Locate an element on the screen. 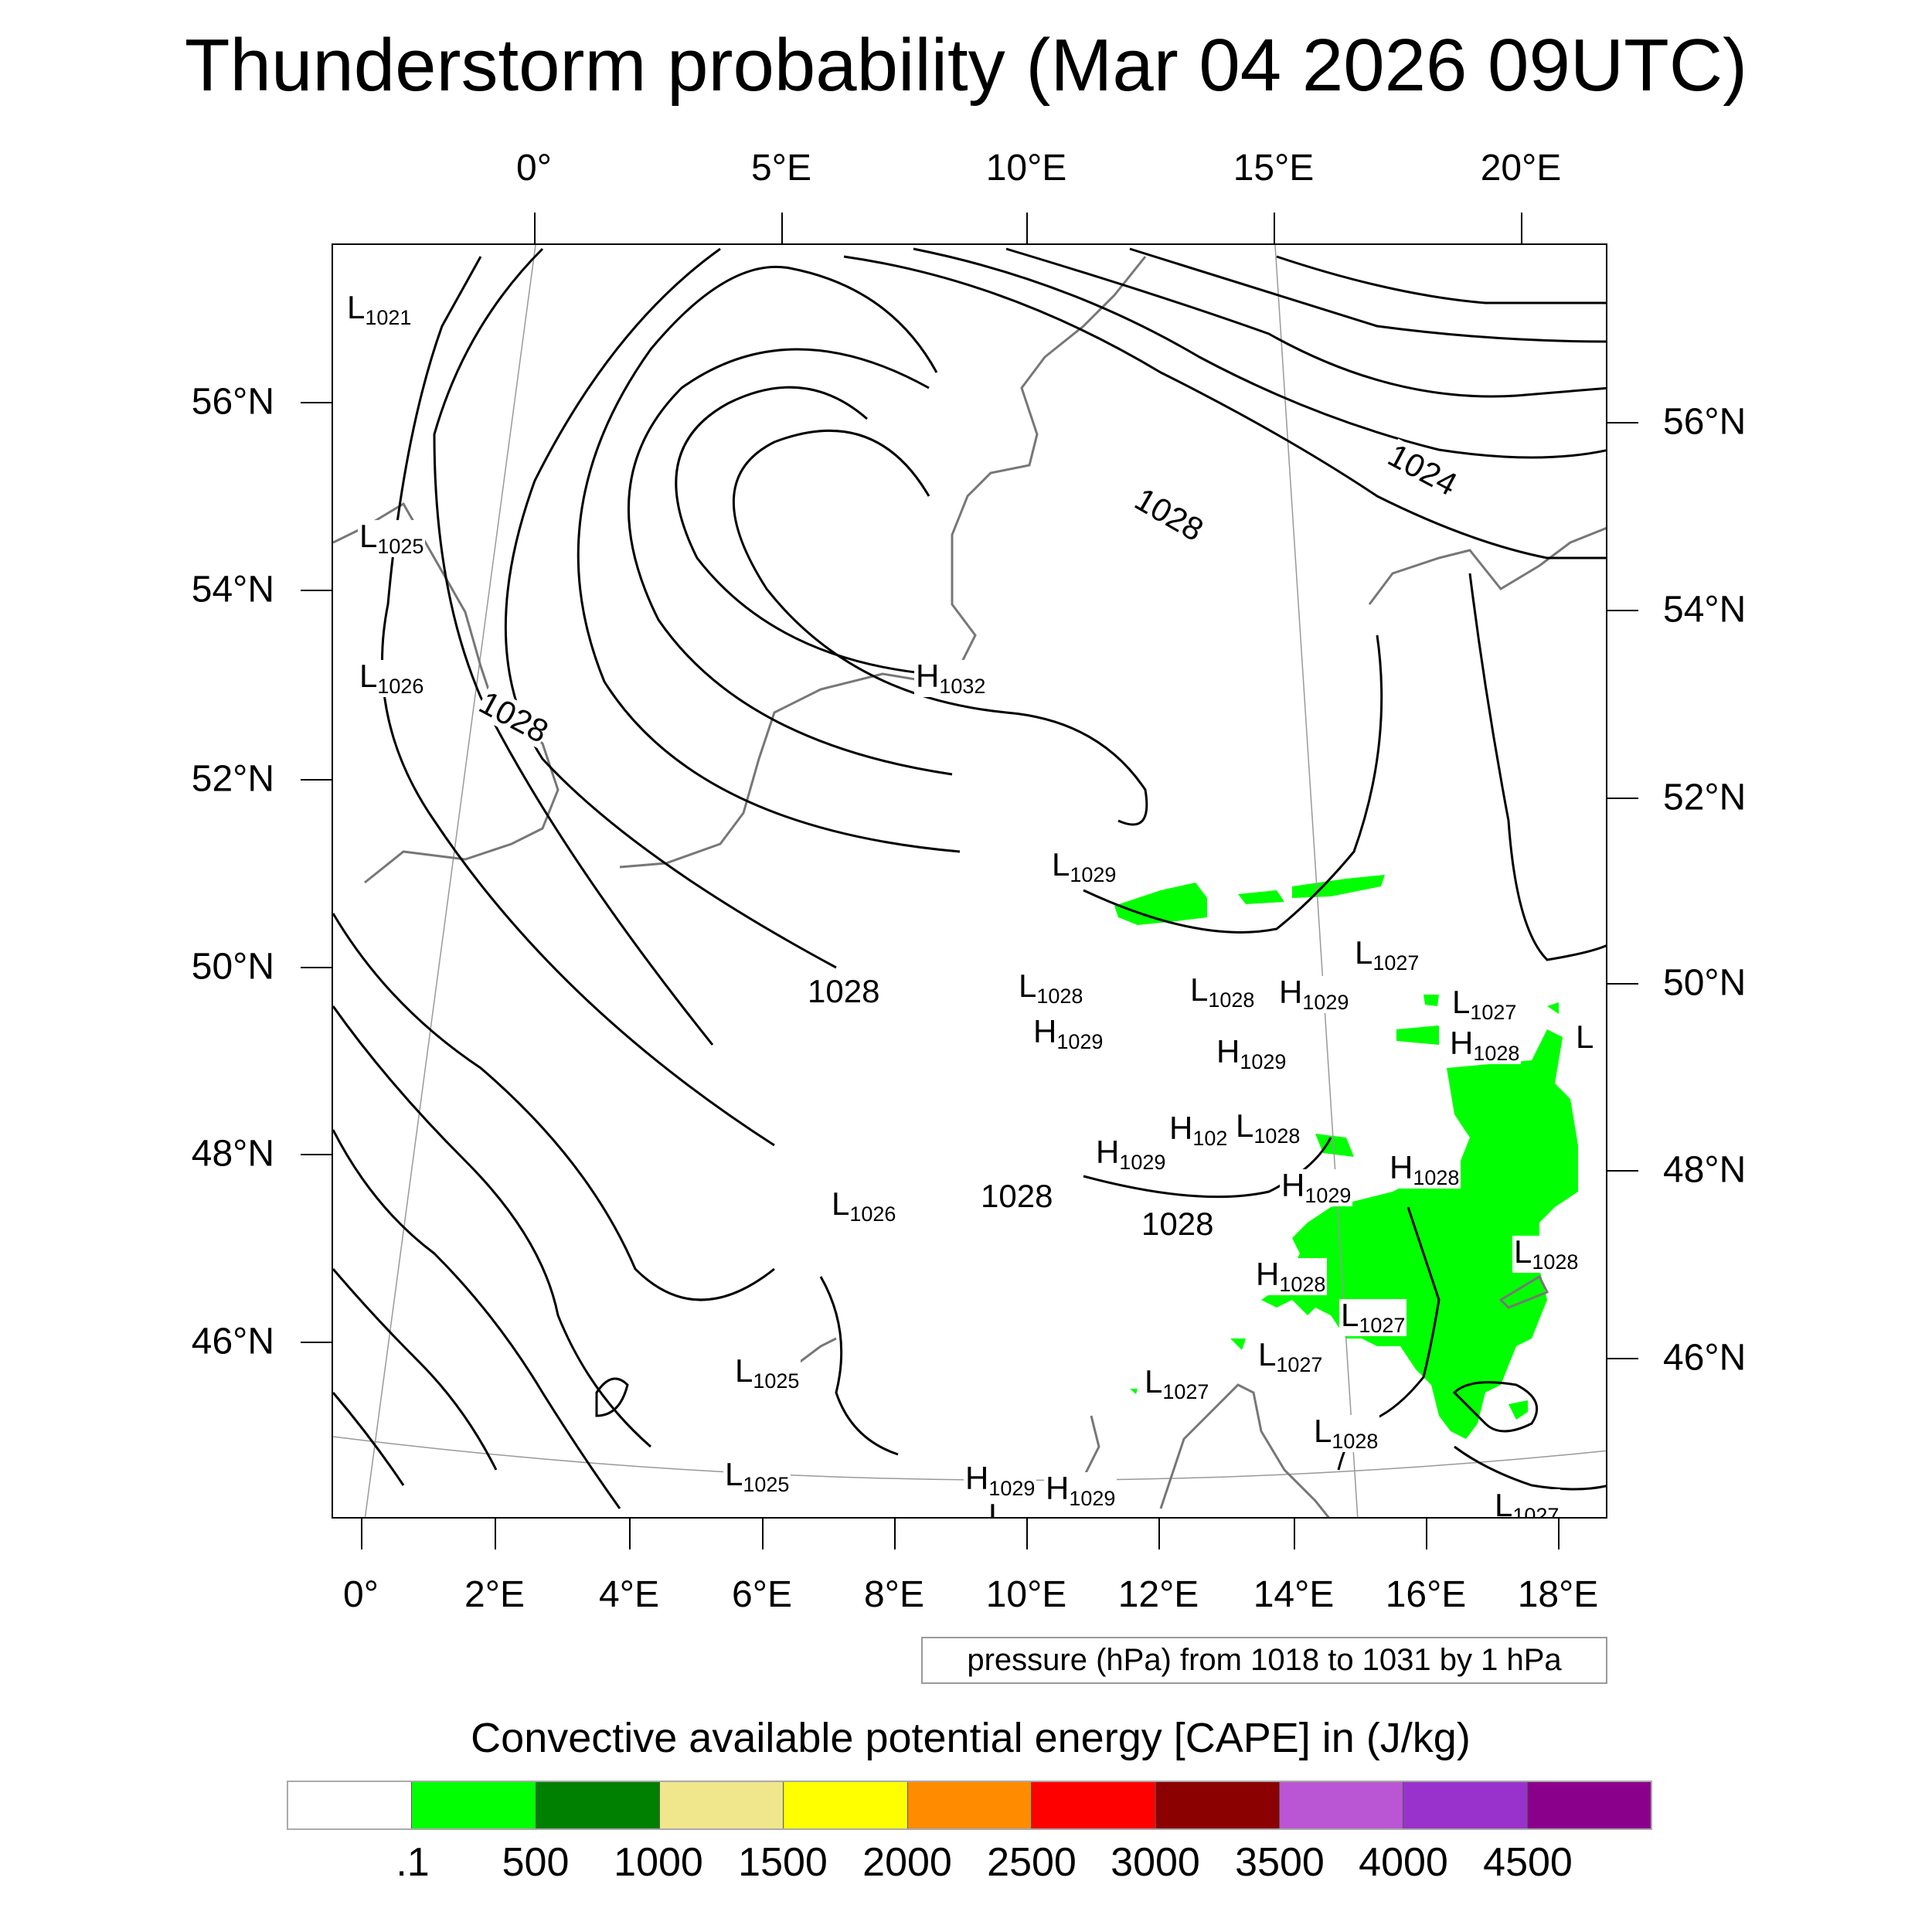  lat-label-right: 48°N is located at coordinates (1705, 1170).